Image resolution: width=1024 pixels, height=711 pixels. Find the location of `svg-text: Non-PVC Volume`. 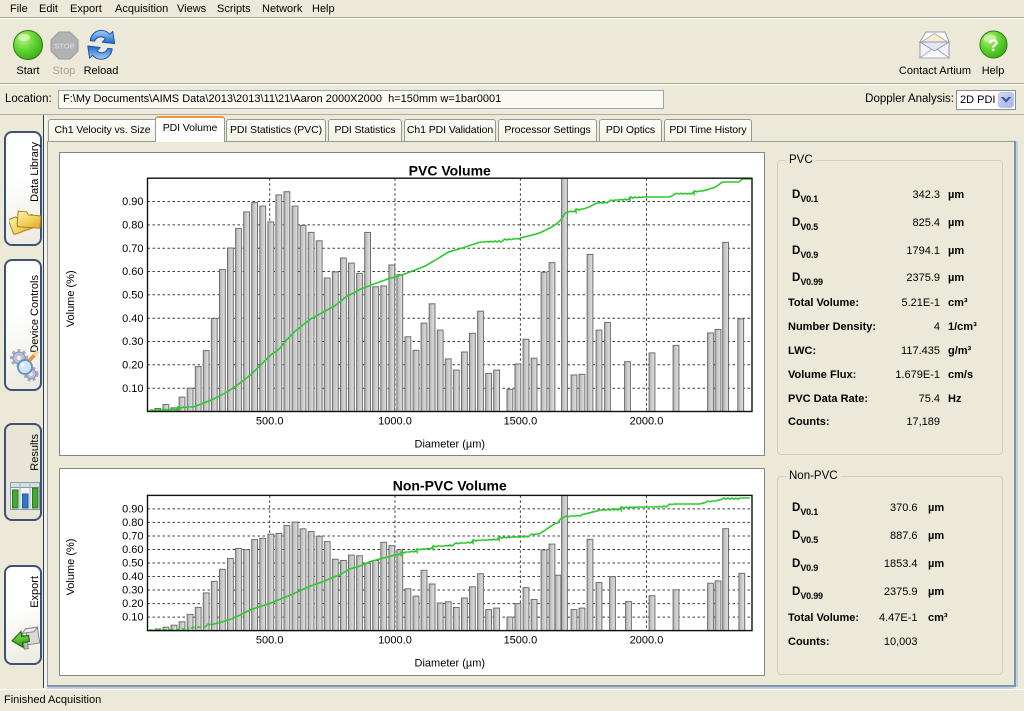

svg-text: Non-PVC Volume is located at coordinates (450, 486).